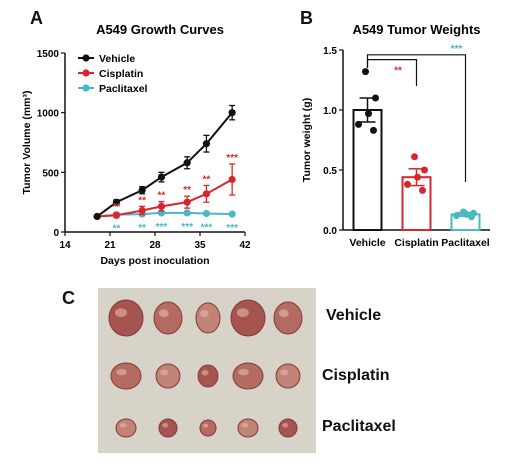 This screenshot has width=519, height=467. Describe the element at coordinates (232, 158) in the screenshot. I see `cisplatin-significance-label: ***` at that location.